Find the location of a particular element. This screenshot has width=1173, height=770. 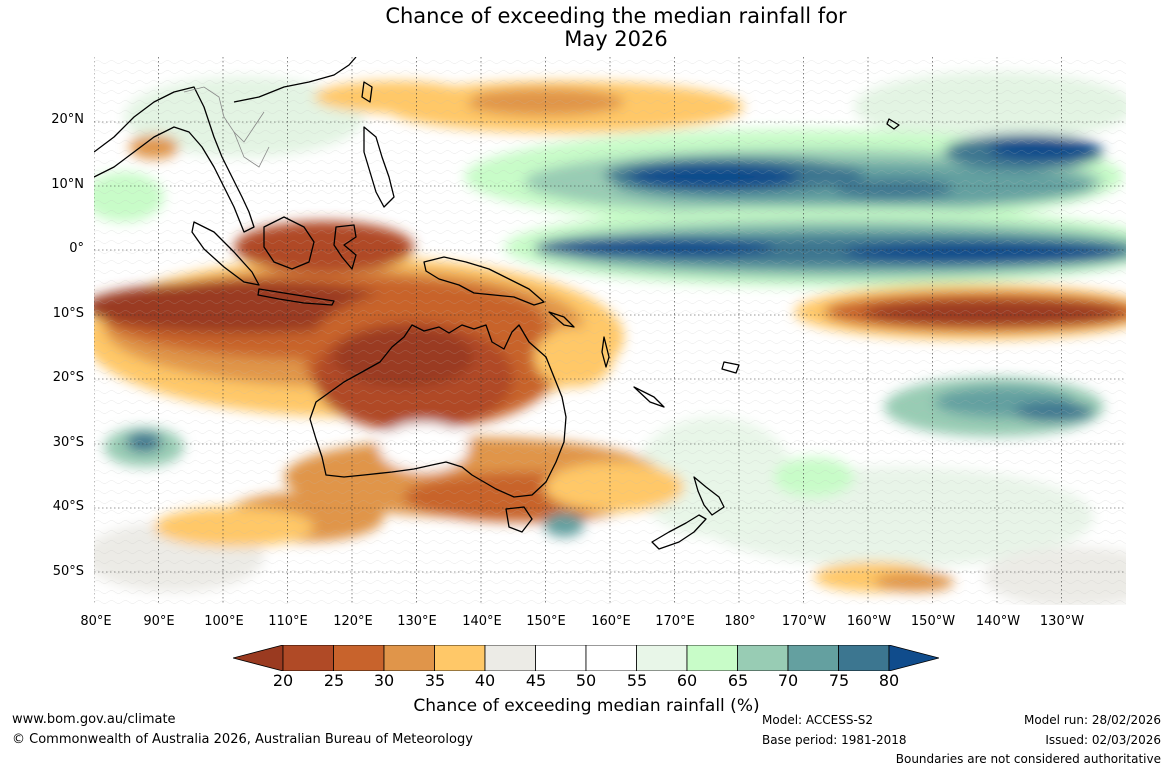

model-run-text: Model run: 28/02/2026 is located at coordinates (1092, 720).